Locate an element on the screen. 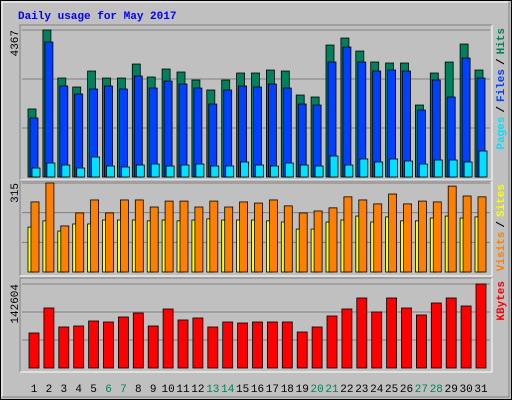 The width and height of the screenshot is (512, 400). legend-entry: Files is located at coordinates (502, 85).